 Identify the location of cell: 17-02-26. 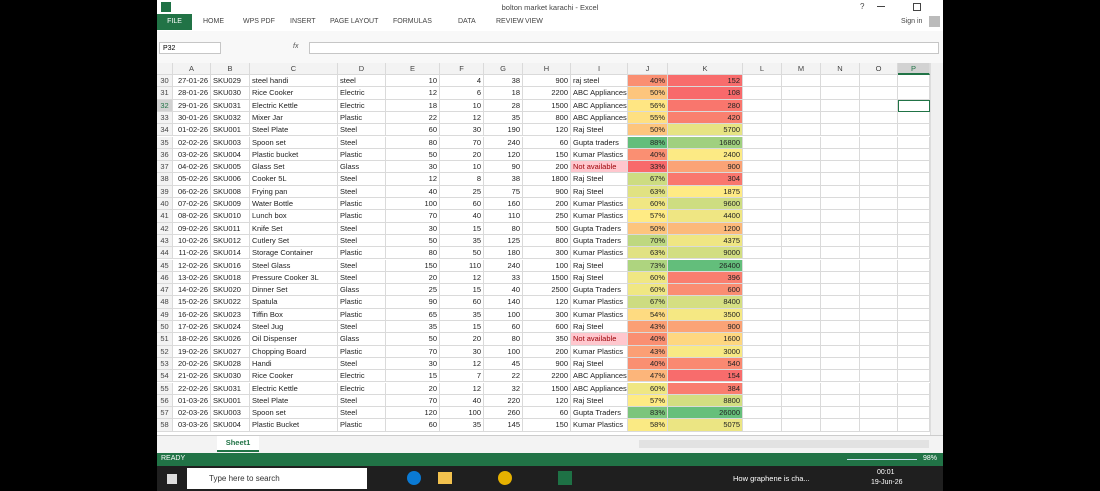
(192, 327).